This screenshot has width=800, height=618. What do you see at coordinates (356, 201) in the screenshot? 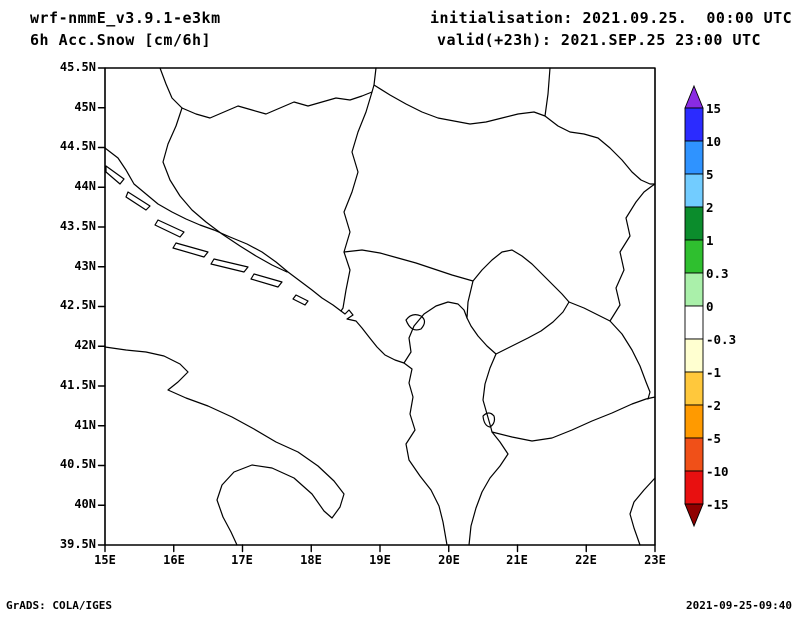
I see `border-drina` at bounding box center [356, 201].